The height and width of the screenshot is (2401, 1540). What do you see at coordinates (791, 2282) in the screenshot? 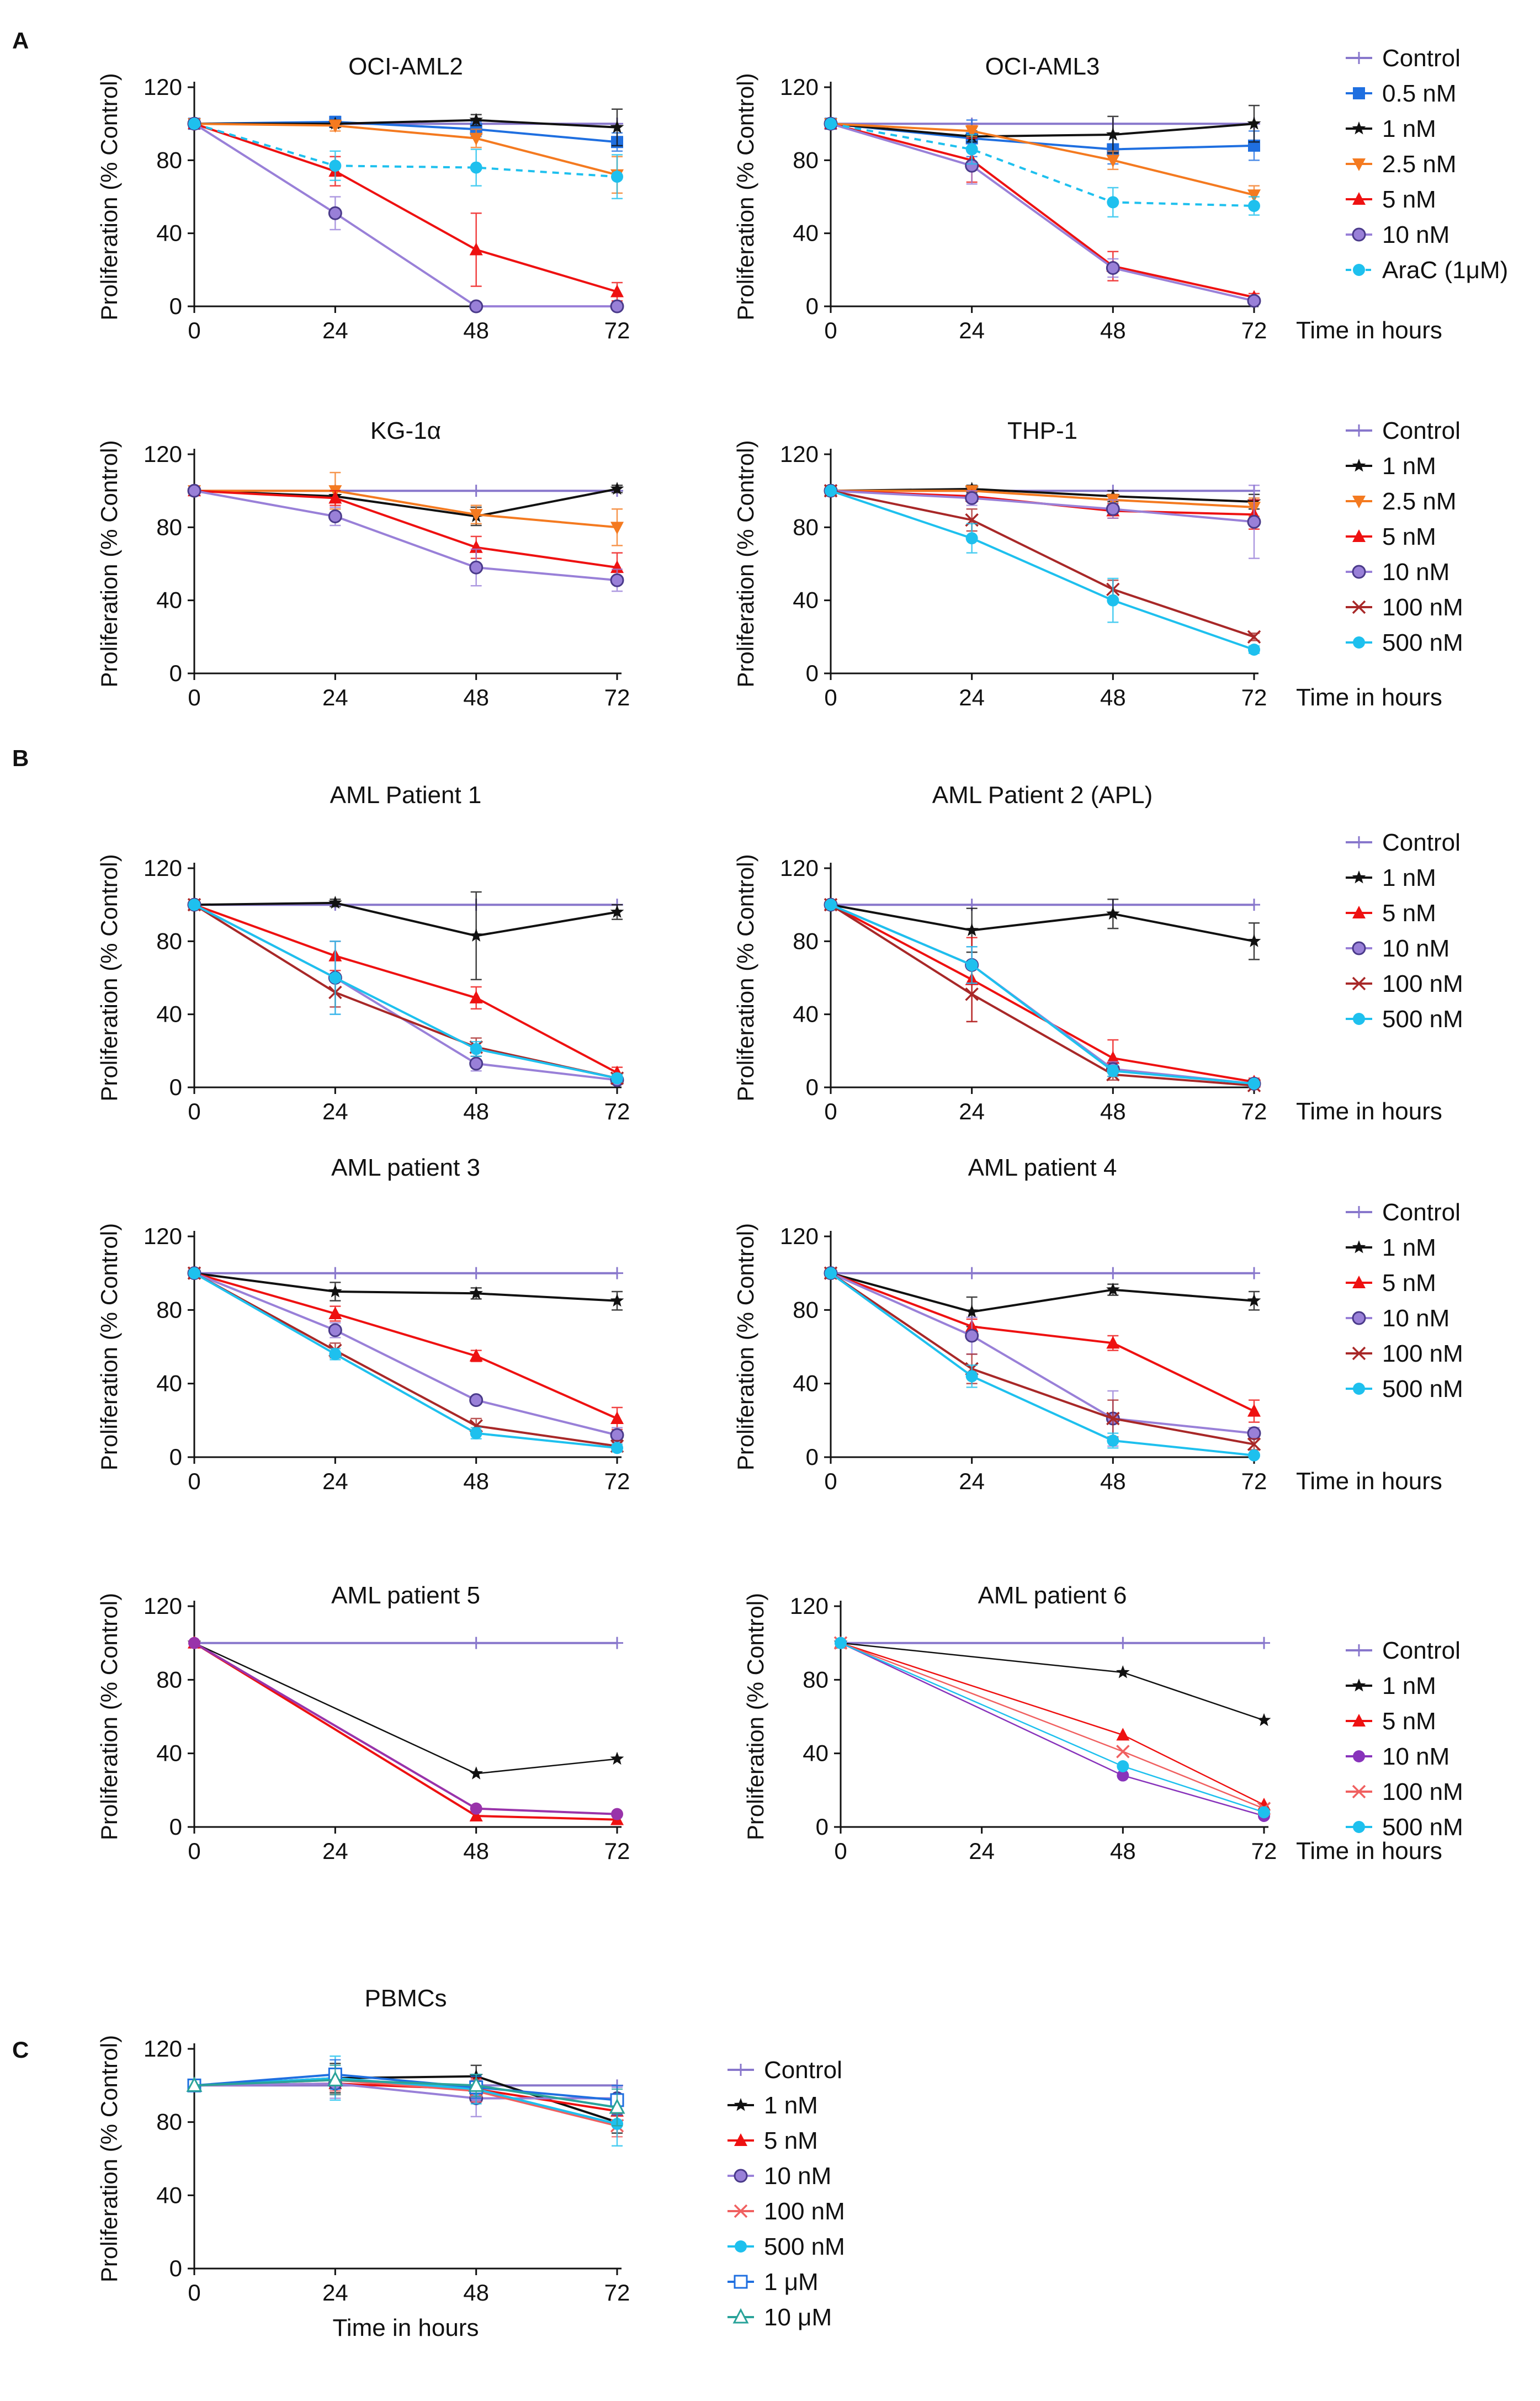
I see `legend-label-1-um: 1 μM` at bounding box center [791, 2282].